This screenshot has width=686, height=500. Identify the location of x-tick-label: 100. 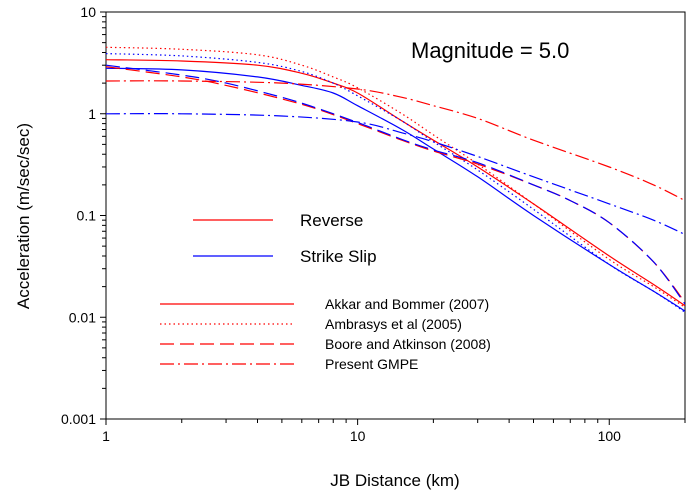
(610, 436).